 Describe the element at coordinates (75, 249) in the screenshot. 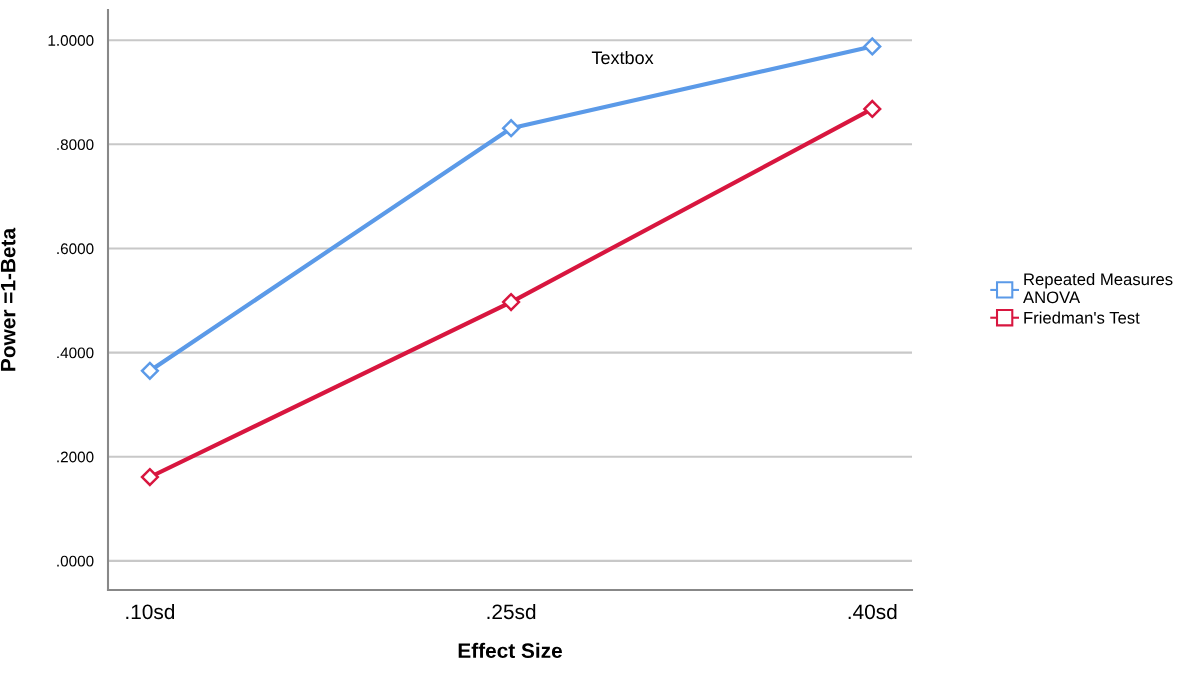

I see `y-tick-label: .6000` at that location.